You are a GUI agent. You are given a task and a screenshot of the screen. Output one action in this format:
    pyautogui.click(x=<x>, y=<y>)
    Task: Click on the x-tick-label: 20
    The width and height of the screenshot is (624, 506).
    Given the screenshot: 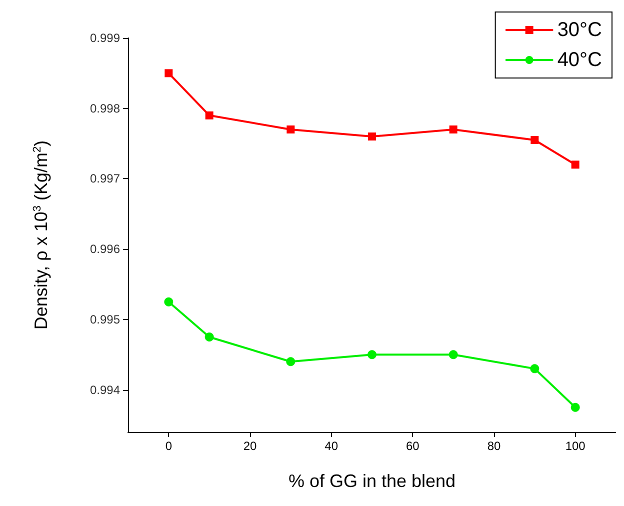 What is the action you would take?
    pyautogui.click(x=250, y=446)
    